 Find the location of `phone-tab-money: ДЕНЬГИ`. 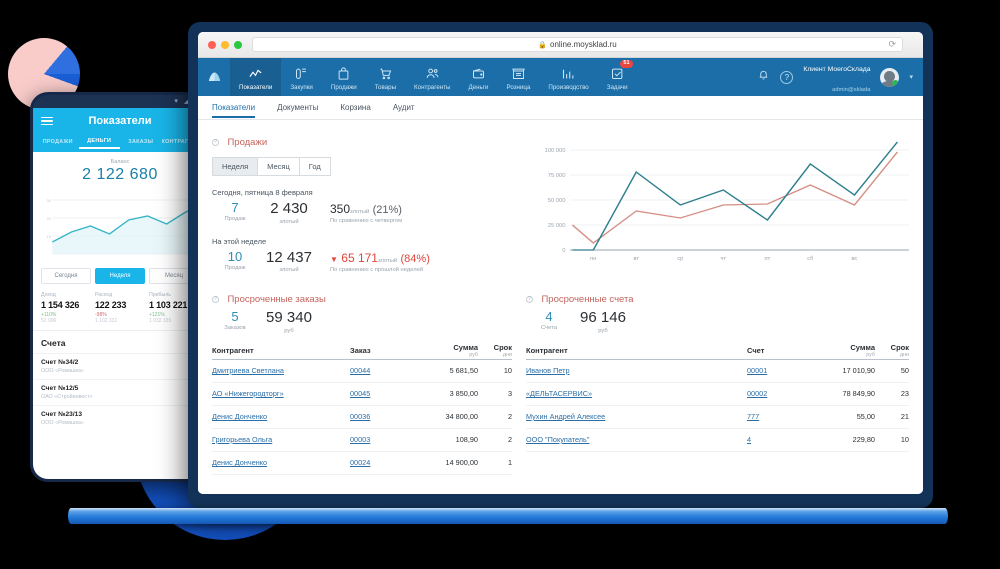

phone-tab-money: ДЕНЬГИ is located at coordinates (99, 143).